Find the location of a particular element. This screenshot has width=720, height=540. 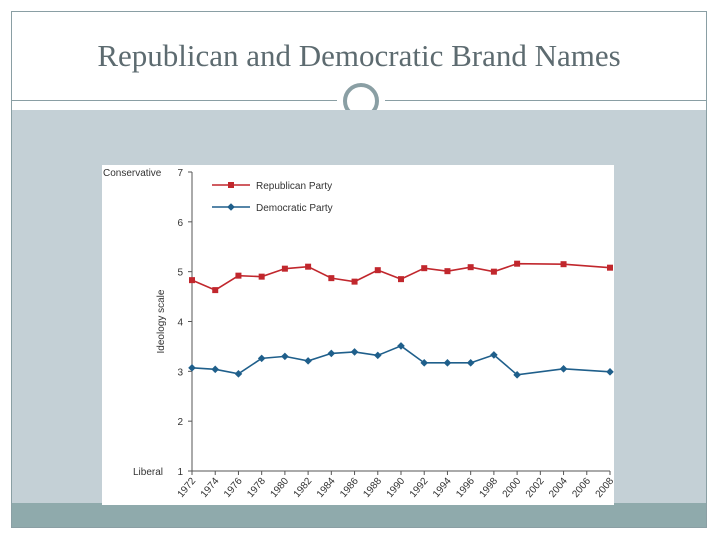

legend-marker-diamond is located at coordinates (231, 207).